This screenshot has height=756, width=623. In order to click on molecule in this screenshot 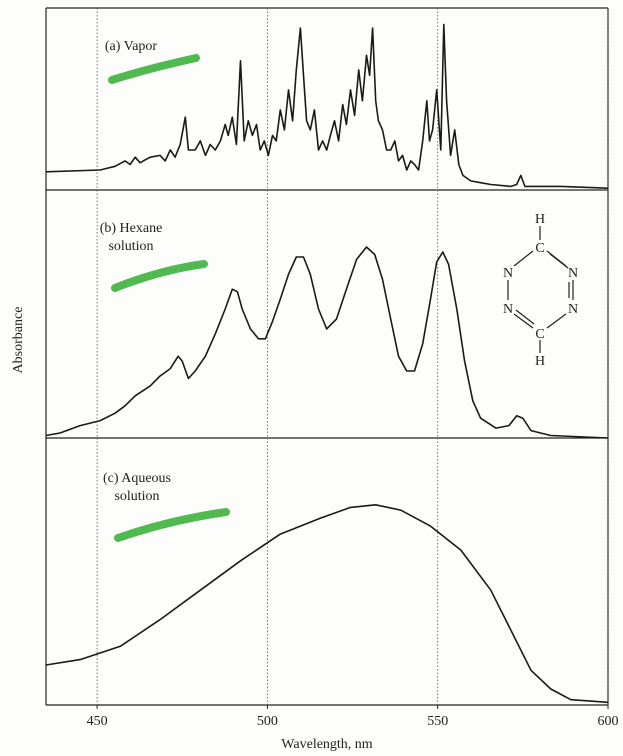, I will do `click(540, 289)`.